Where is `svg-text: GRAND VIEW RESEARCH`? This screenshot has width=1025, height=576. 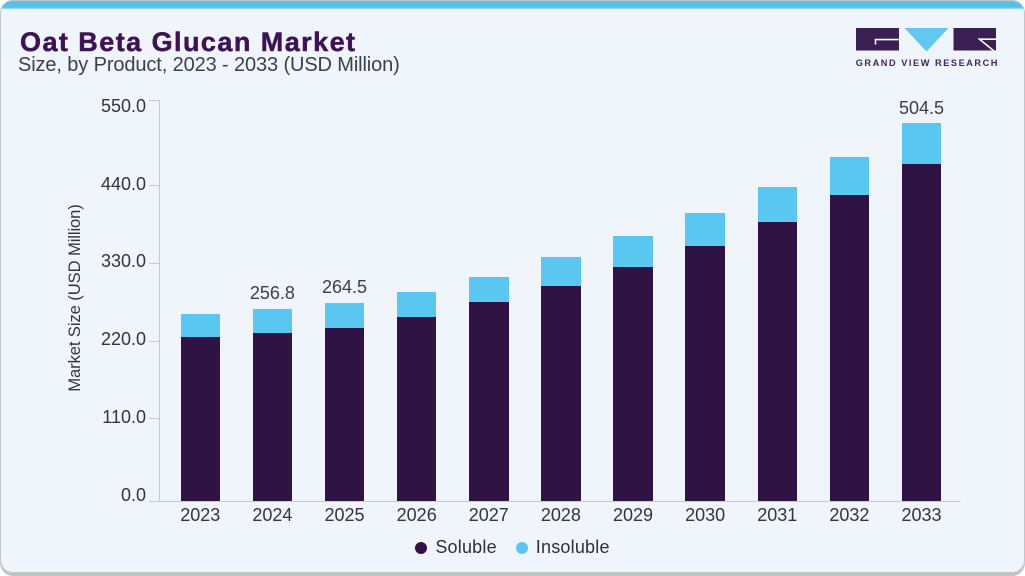 svg-text: GRAND VIEW RESEARCH is located at coordinates (927, 63).